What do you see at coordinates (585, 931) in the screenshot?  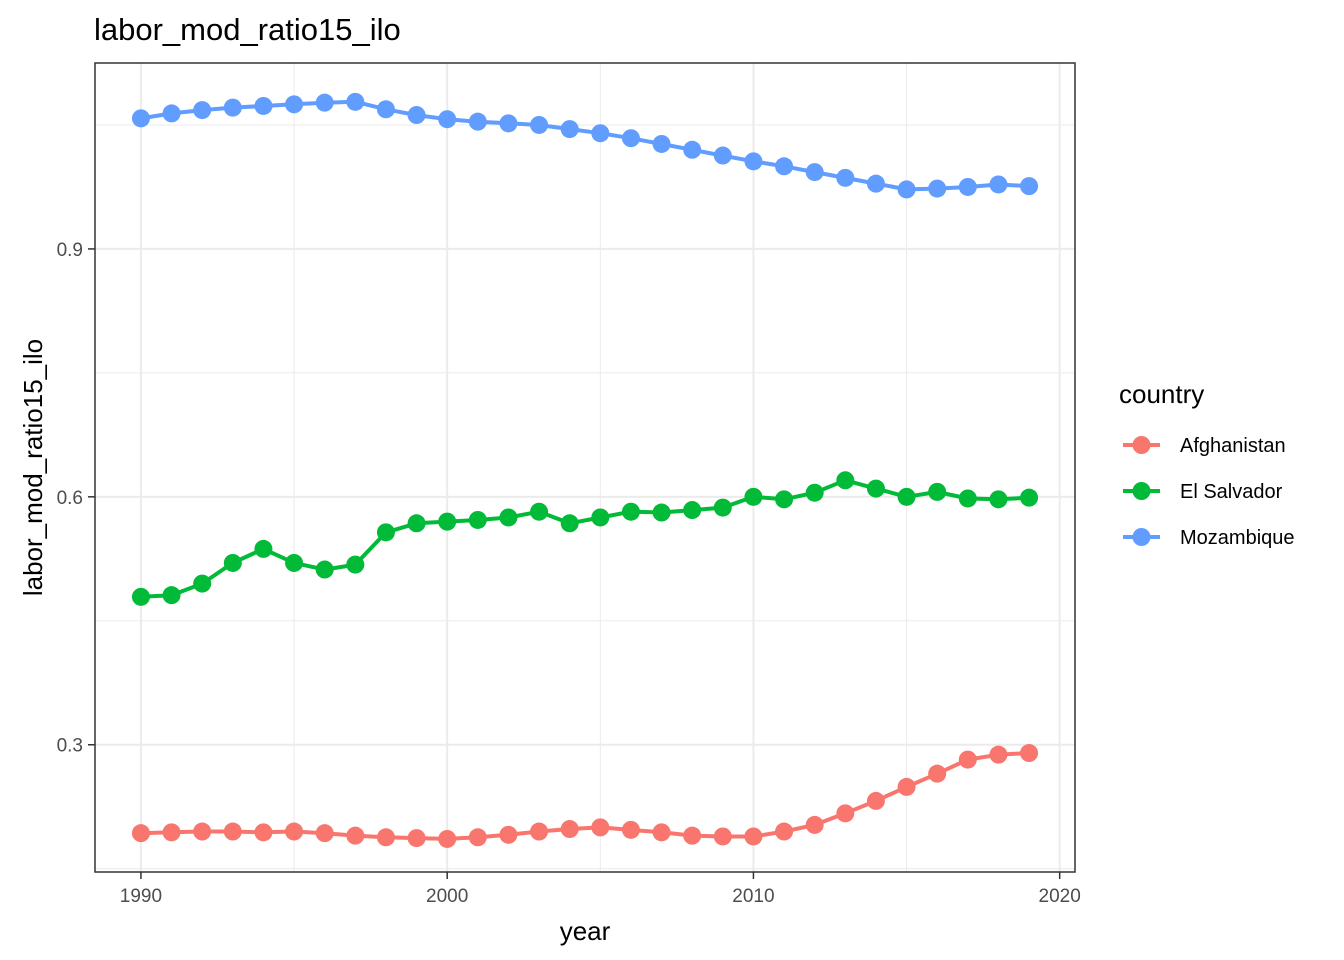 I see `x-axis-title: year` at bounding box center [585, 931].